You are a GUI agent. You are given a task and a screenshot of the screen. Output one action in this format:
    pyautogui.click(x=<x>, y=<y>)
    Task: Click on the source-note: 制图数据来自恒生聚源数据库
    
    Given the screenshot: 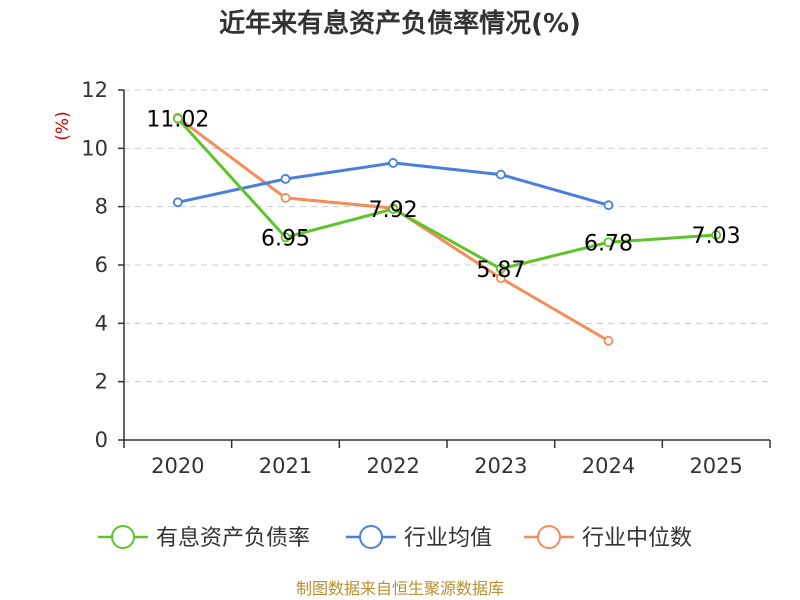 What is the action you would take?
    pyautogui.click(x=400, y=588)
    